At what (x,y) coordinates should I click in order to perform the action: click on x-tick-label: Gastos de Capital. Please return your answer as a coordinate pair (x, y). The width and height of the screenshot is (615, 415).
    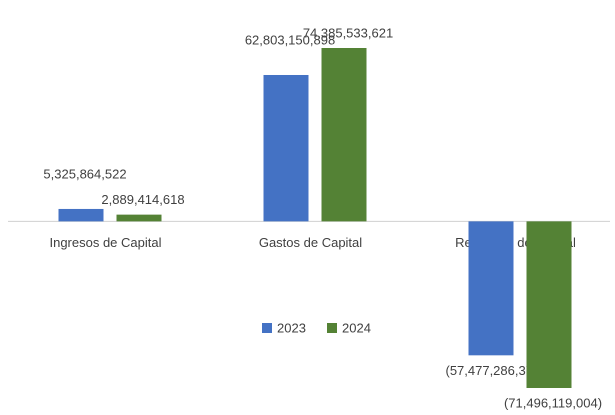
    Looking at the image, I should click on (310, 242).